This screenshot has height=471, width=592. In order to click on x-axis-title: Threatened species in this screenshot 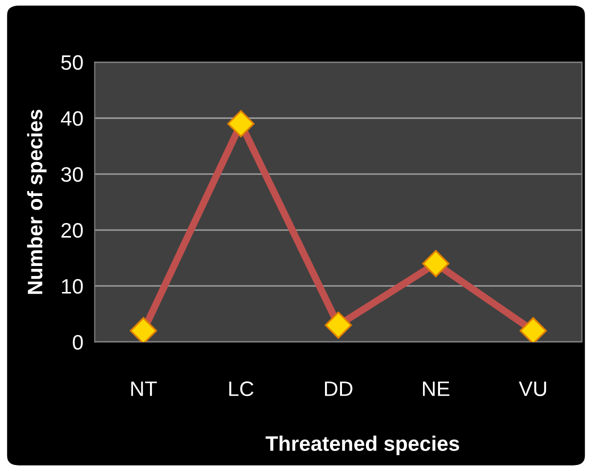, I will do `click(363, 446)`.